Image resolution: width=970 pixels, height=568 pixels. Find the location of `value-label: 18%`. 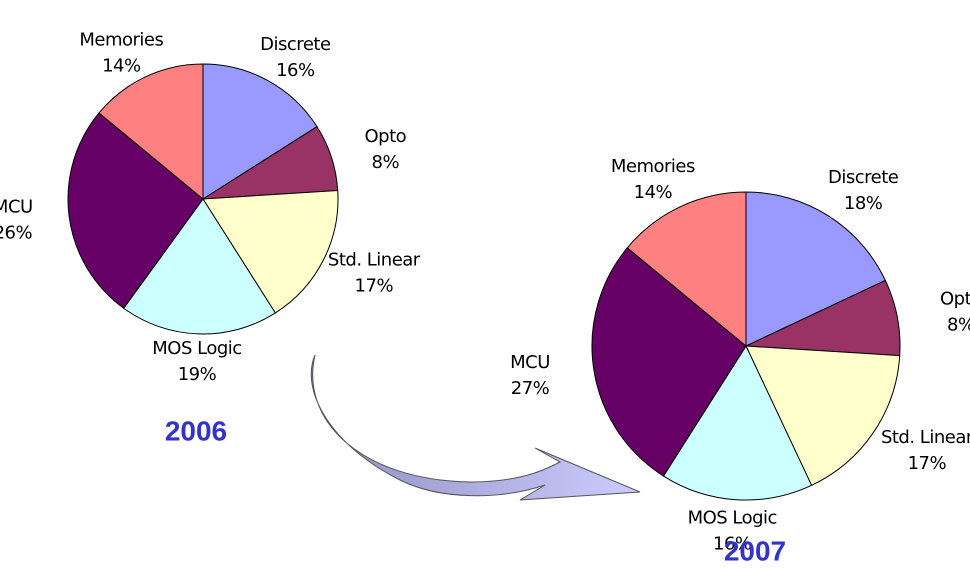

value-label: 18% is located at coordinates (863, 203).